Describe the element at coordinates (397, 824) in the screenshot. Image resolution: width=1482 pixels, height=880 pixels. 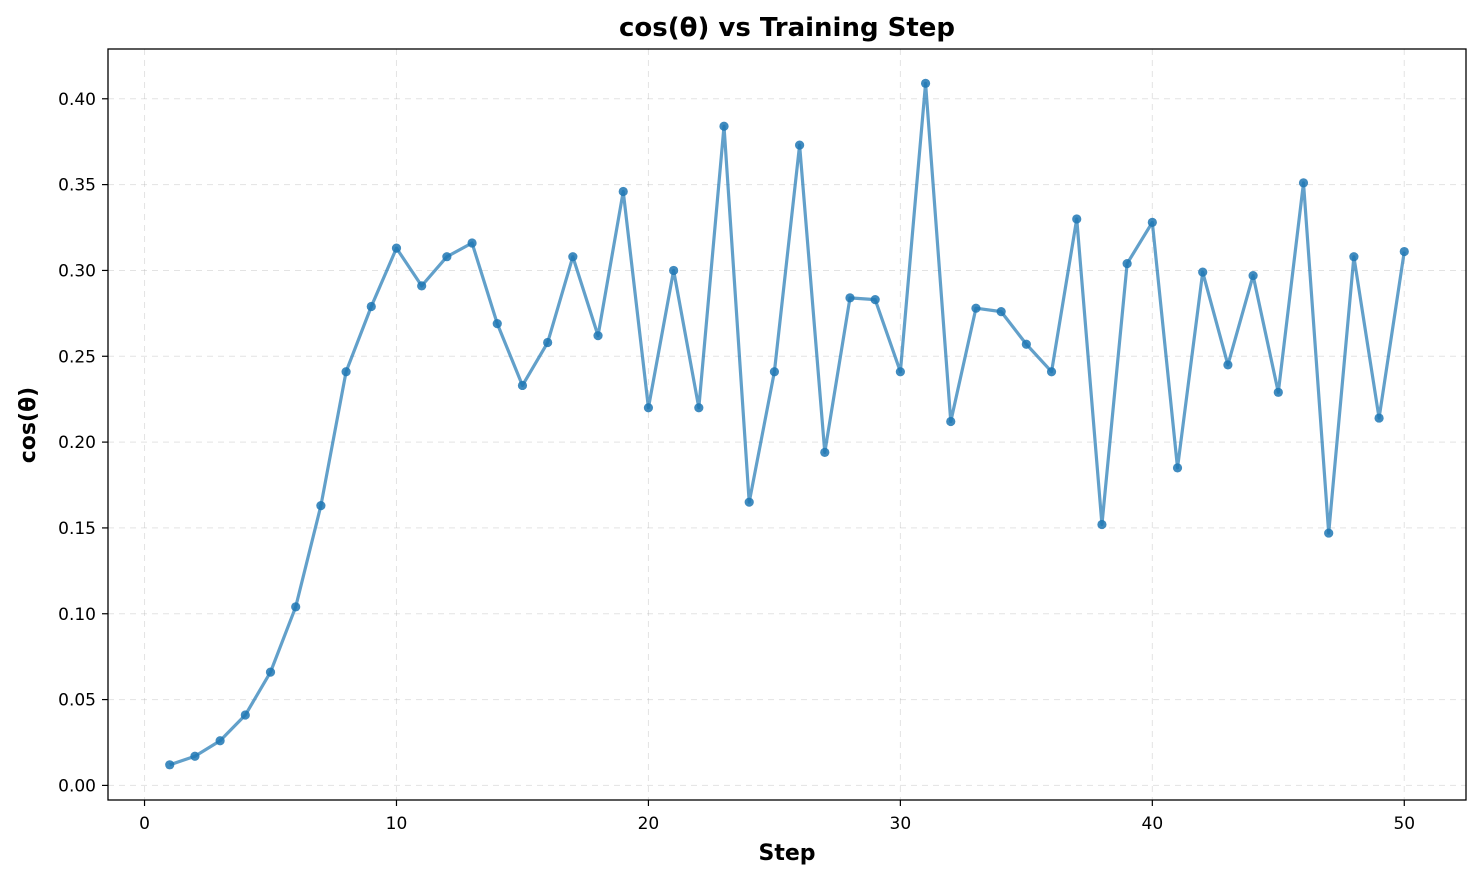
I see `x-tick-label: 10` at that location.